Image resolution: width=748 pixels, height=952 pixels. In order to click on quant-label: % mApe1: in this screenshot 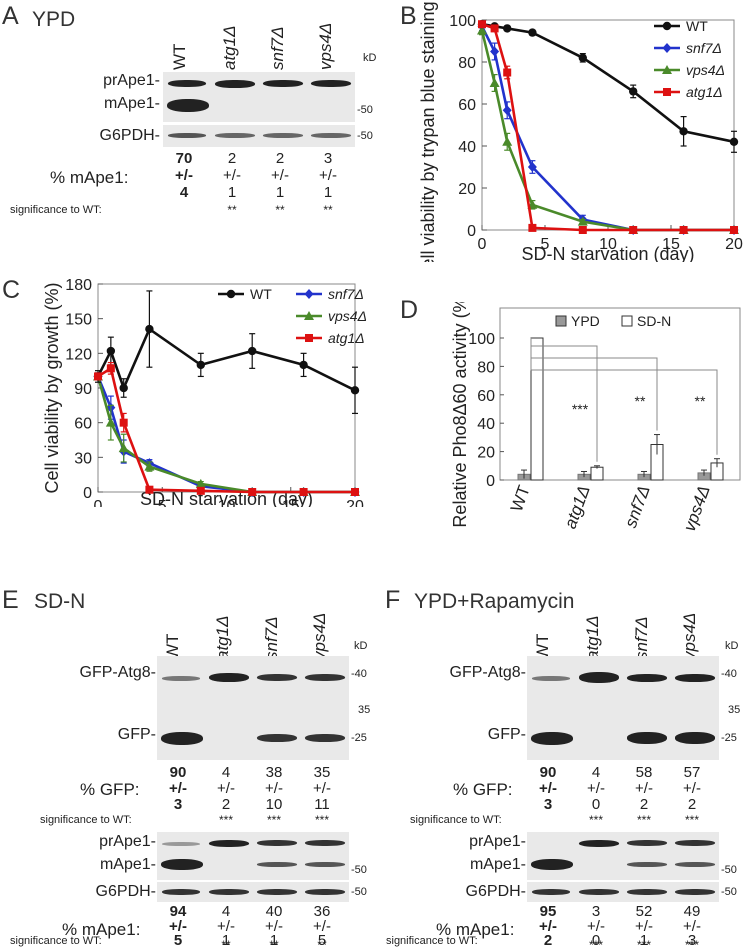, I will do `click(475, 929)`.